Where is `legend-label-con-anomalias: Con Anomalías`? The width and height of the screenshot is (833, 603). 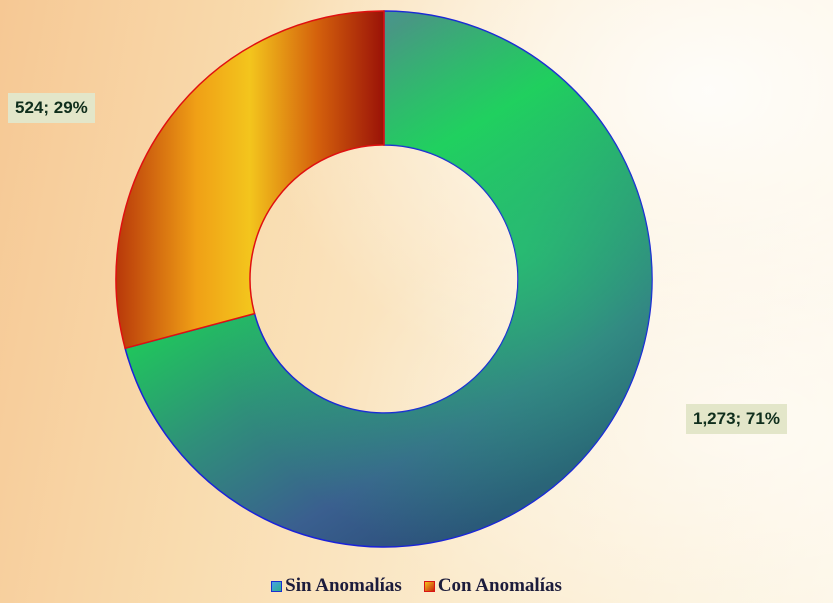
legend-label-con-anomalias: Con Anomalías is located at coordinates (499, 585).